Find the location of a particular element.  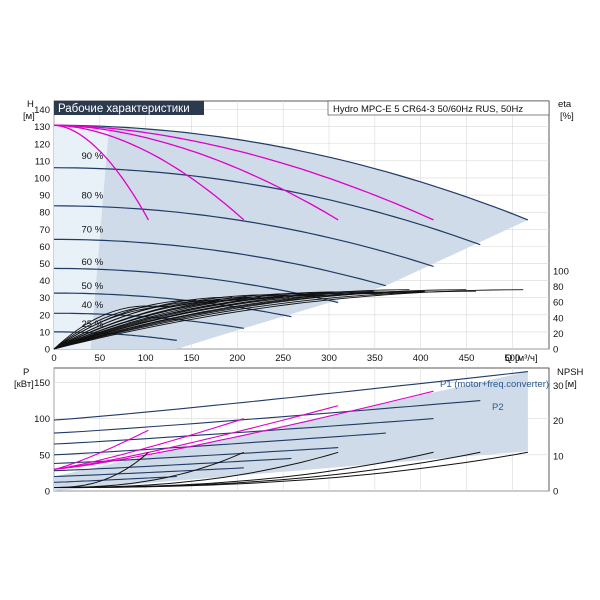

y-tick-label: 10 is located at coordinates (44, 332).